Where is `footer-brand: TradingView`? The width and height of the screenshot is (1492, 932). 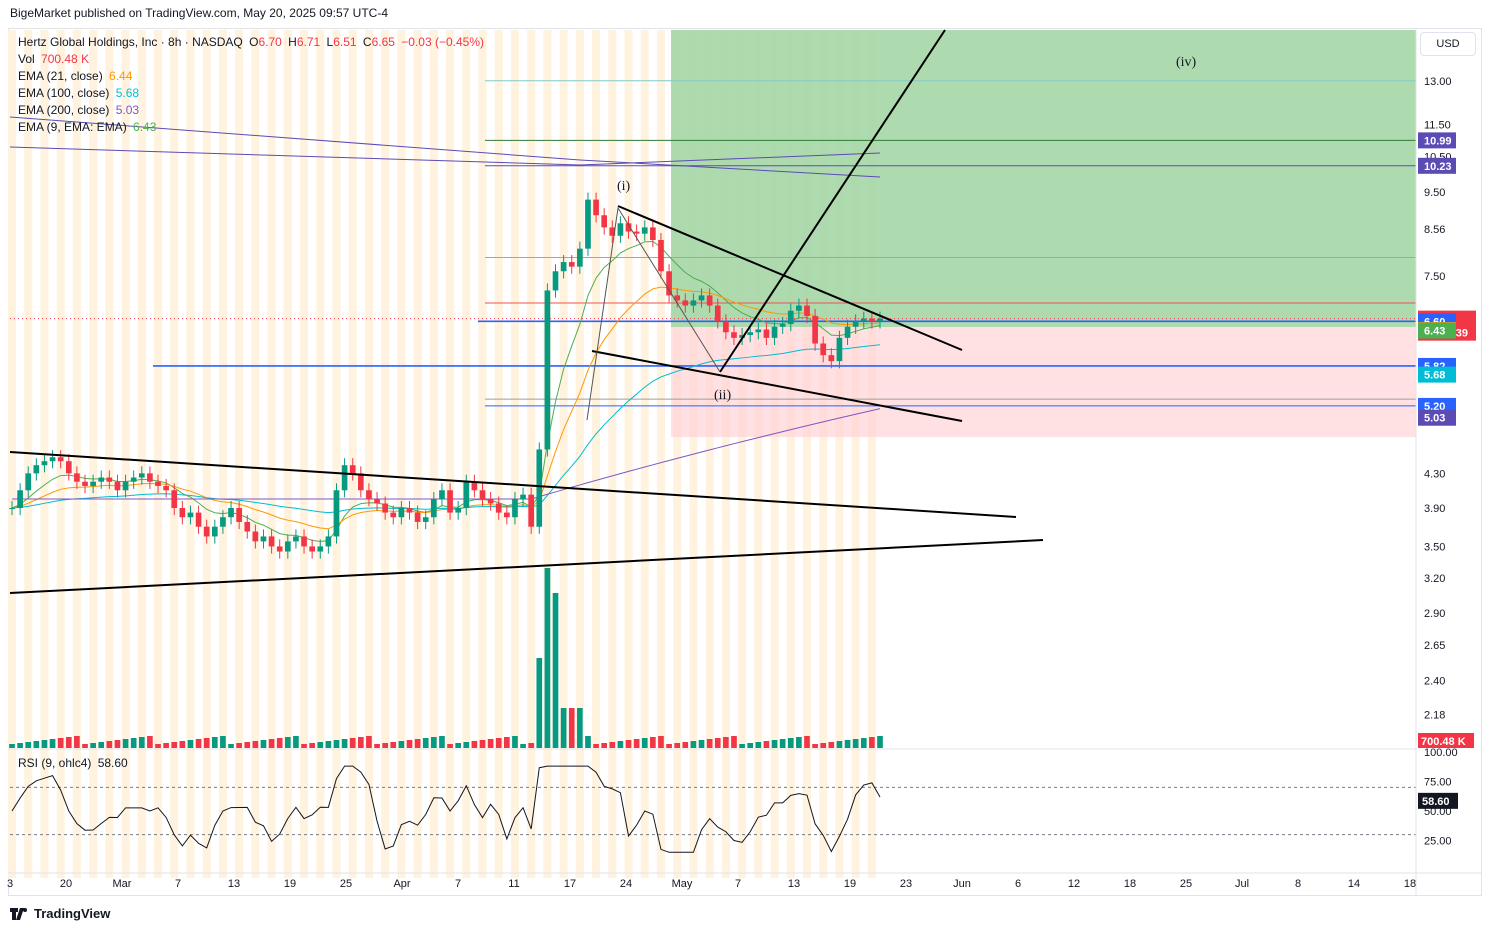
footer-brand: TradingView is located at coordinates (60, 913).